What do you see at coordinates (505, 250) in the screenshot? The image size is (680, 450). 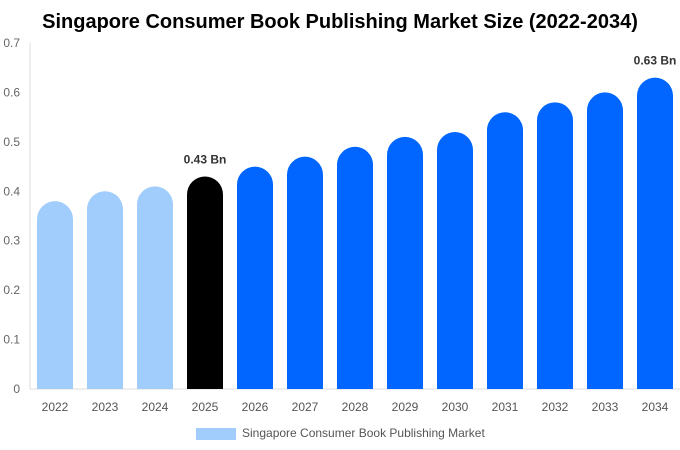 I see `bar-2031` at bounding box center [505, 250].